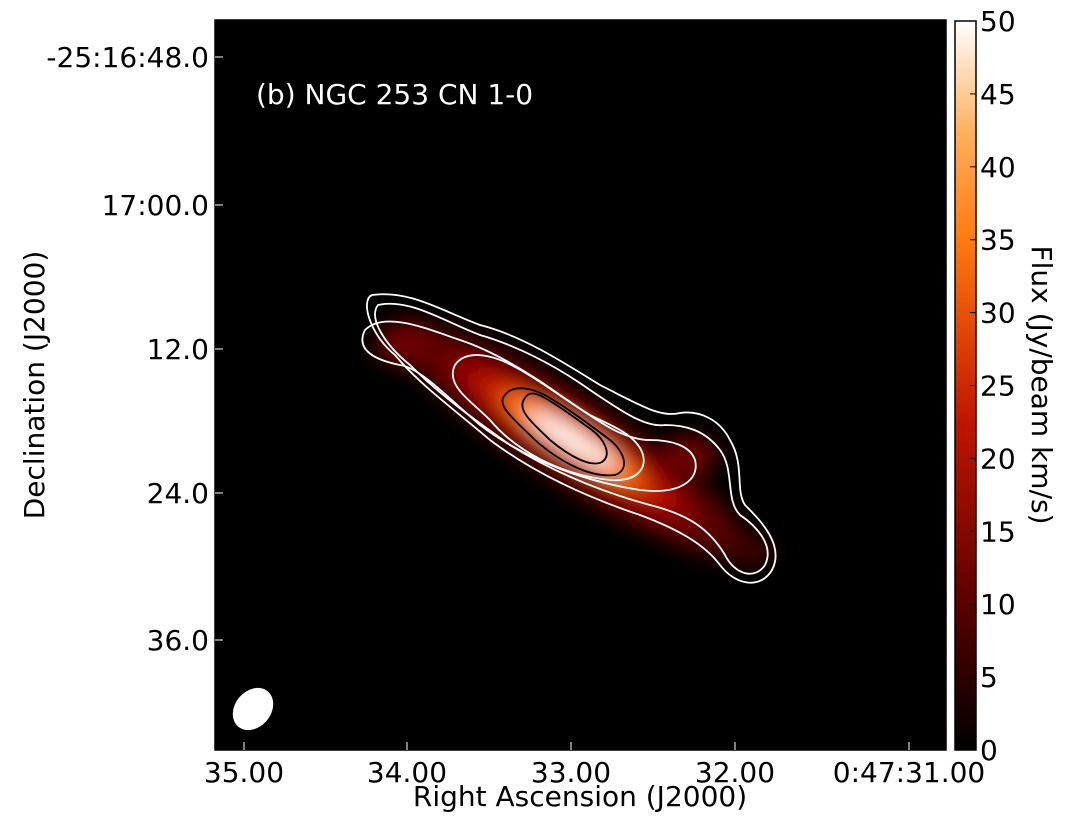 This screenshot has width=1065, height=822. Describe the element at coordinates (127, 57) in the screenshot. I see `y-tick-label: -25:16:48.0` at that location.